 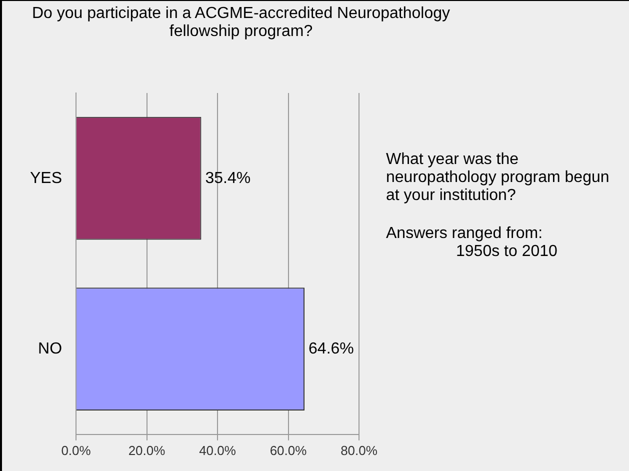 I want to click on text: Answers ranged from: 1950s to 2010, so click(x=472, y=243).